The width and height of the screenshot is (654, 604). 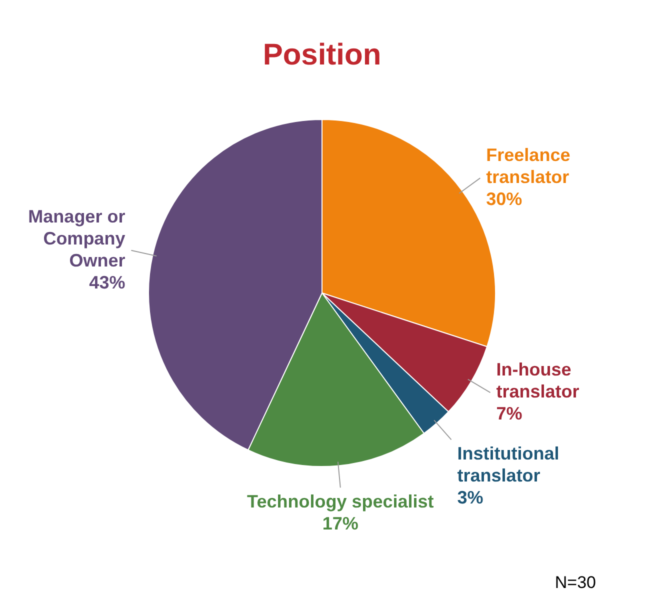 What do you see at coordinates (77, 238) in the screenshot?
I see `slice-label: Manager or Company Owner` at bounding box center [77, 238].